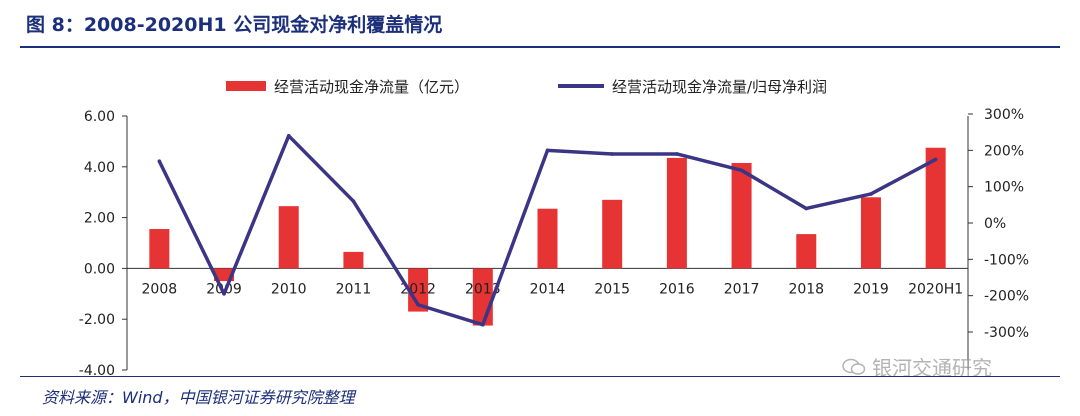 This screenshot has width=1080, height=416. Describe the element at coordinates (483, 289) in the screenshot. I see `x-tick-label: 2013` at that location.